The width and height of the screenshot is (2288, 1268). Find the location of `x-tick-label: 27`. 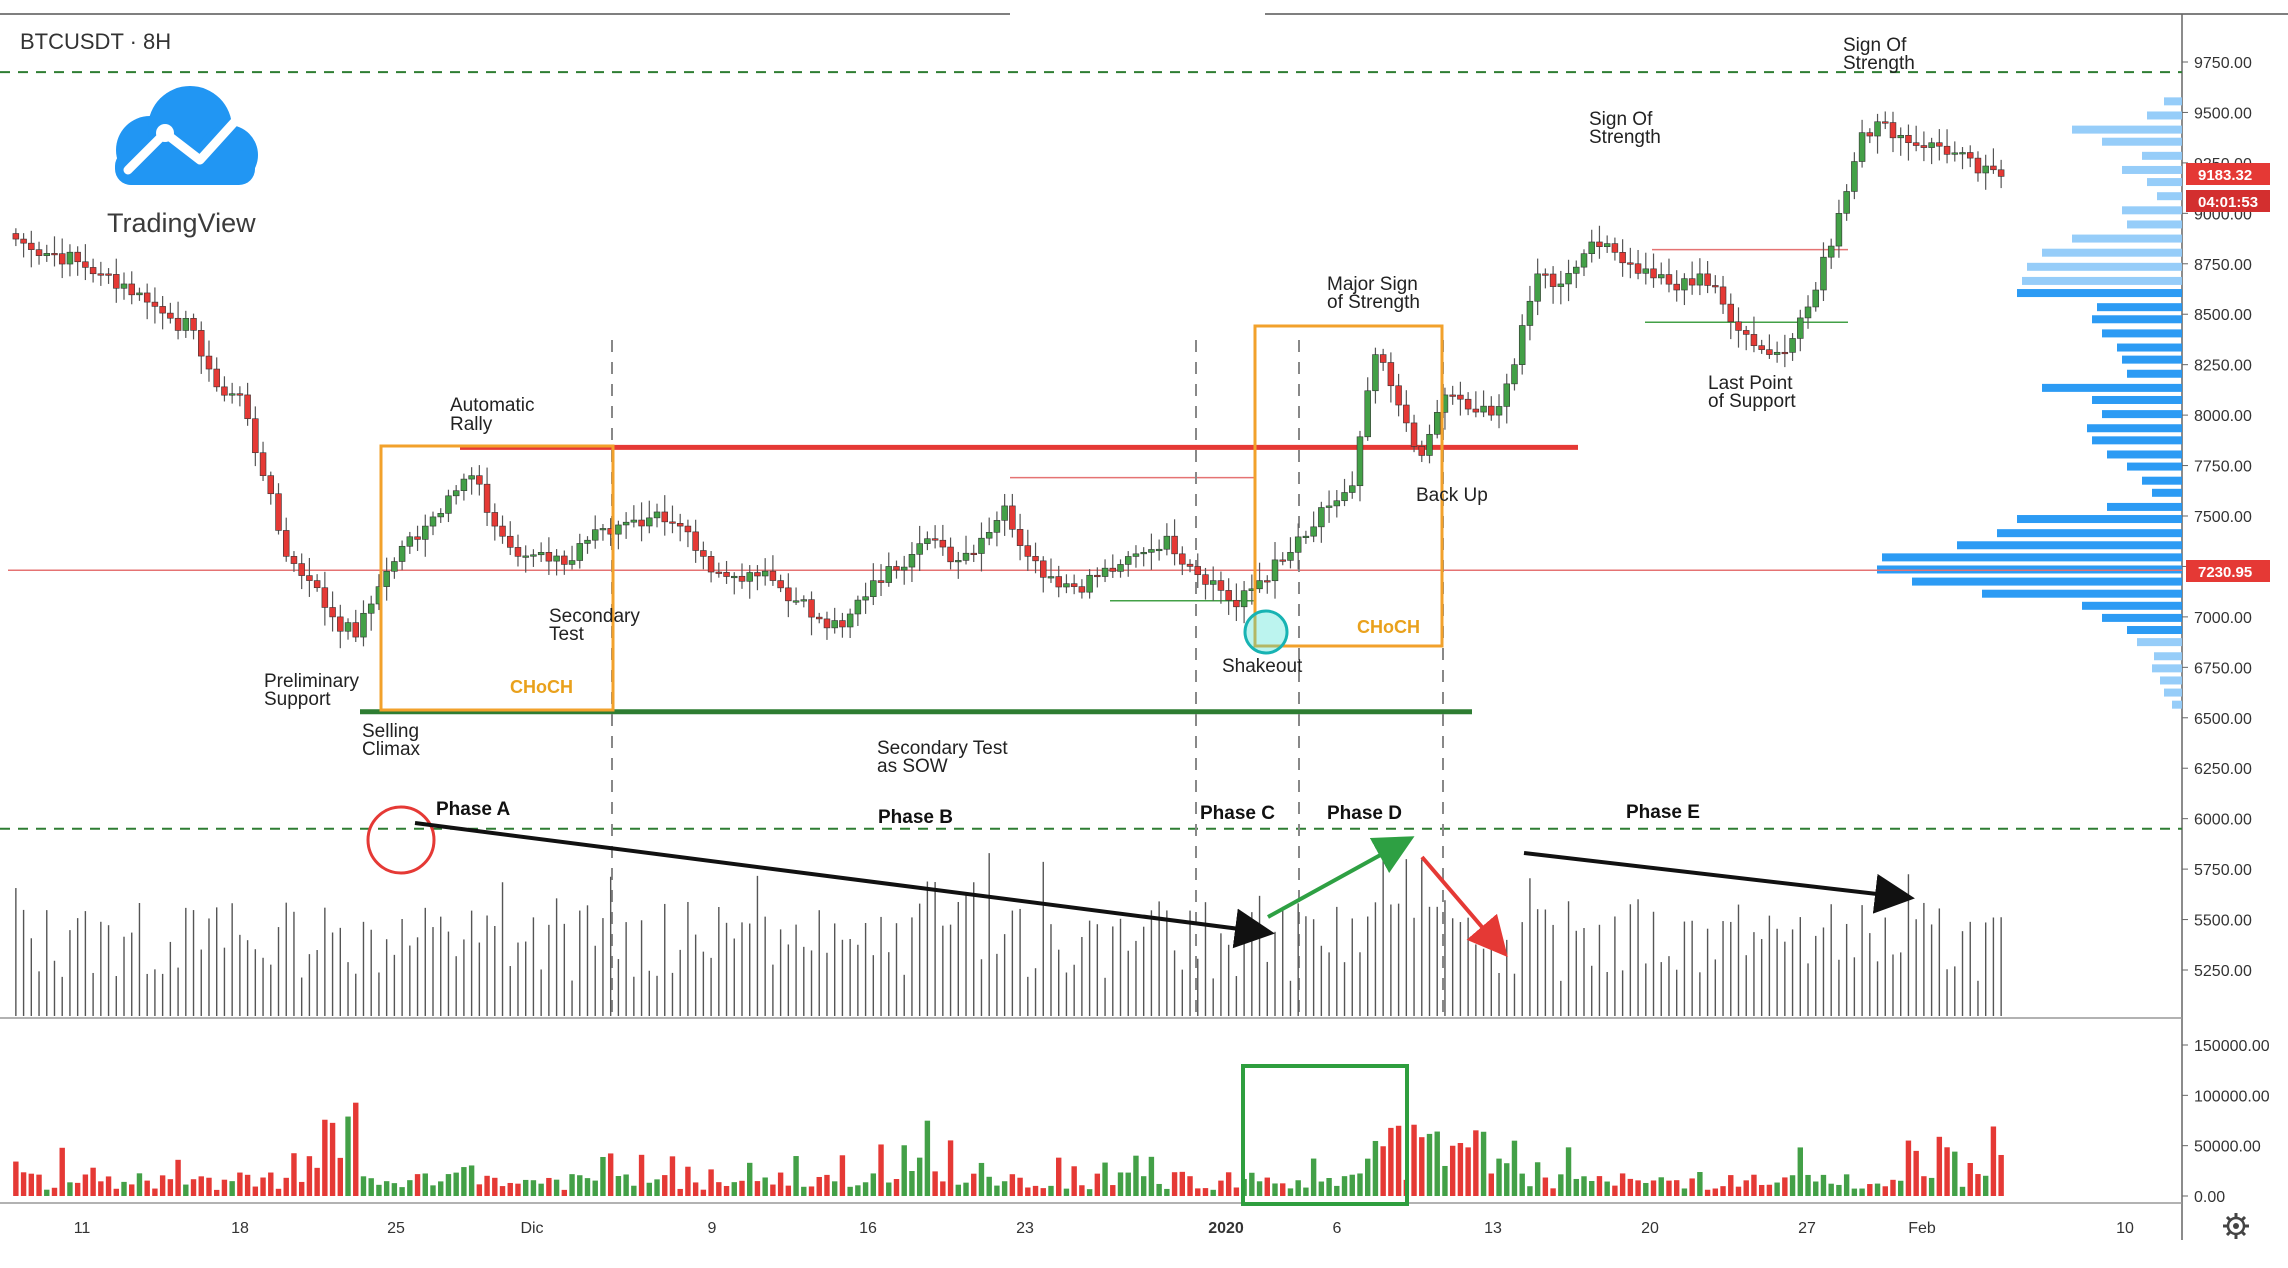

x-tick-label: 27 is located at coordinates (1807, 1228).